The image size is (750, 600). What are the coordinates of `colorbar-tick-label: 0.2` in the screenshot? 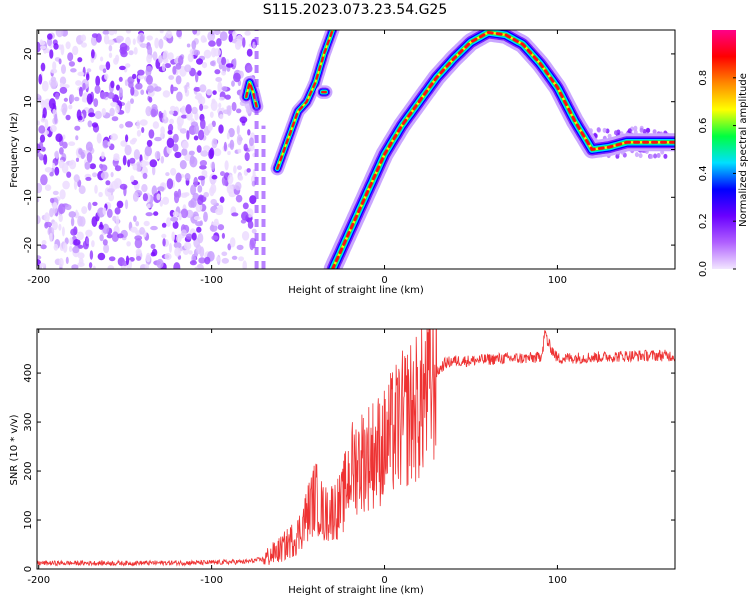 It's located at (703, 221).